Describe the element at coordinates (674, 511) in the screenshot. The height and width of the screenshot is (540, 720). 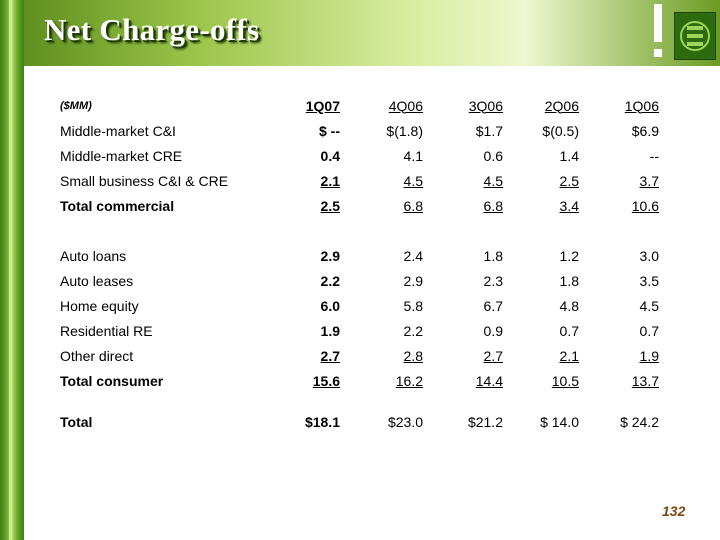
I see `page-number: 132` at that location.